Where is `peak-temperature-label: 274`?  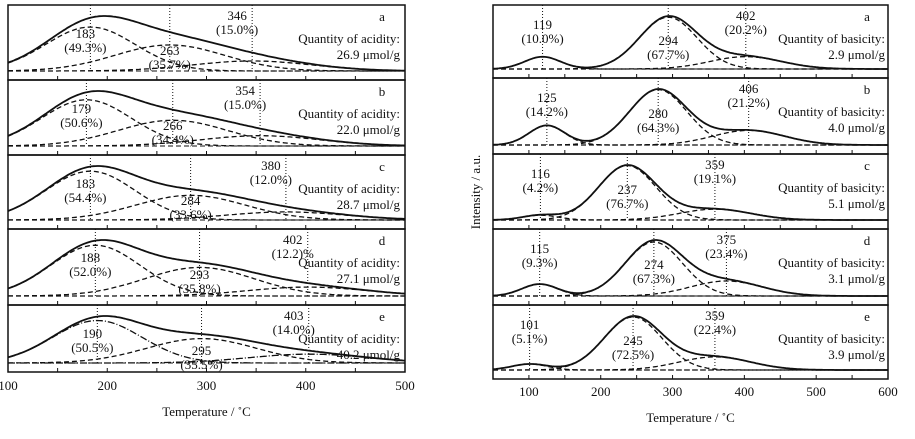
peak-temperature-label: 274 is located at coordinates (654, 264).